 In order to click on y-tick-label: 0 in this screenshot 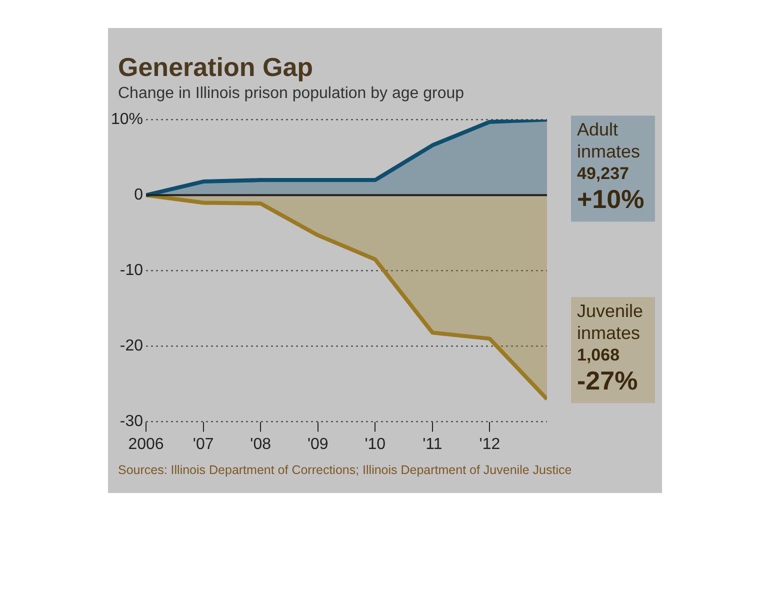, I will do `click(139, 195)`.